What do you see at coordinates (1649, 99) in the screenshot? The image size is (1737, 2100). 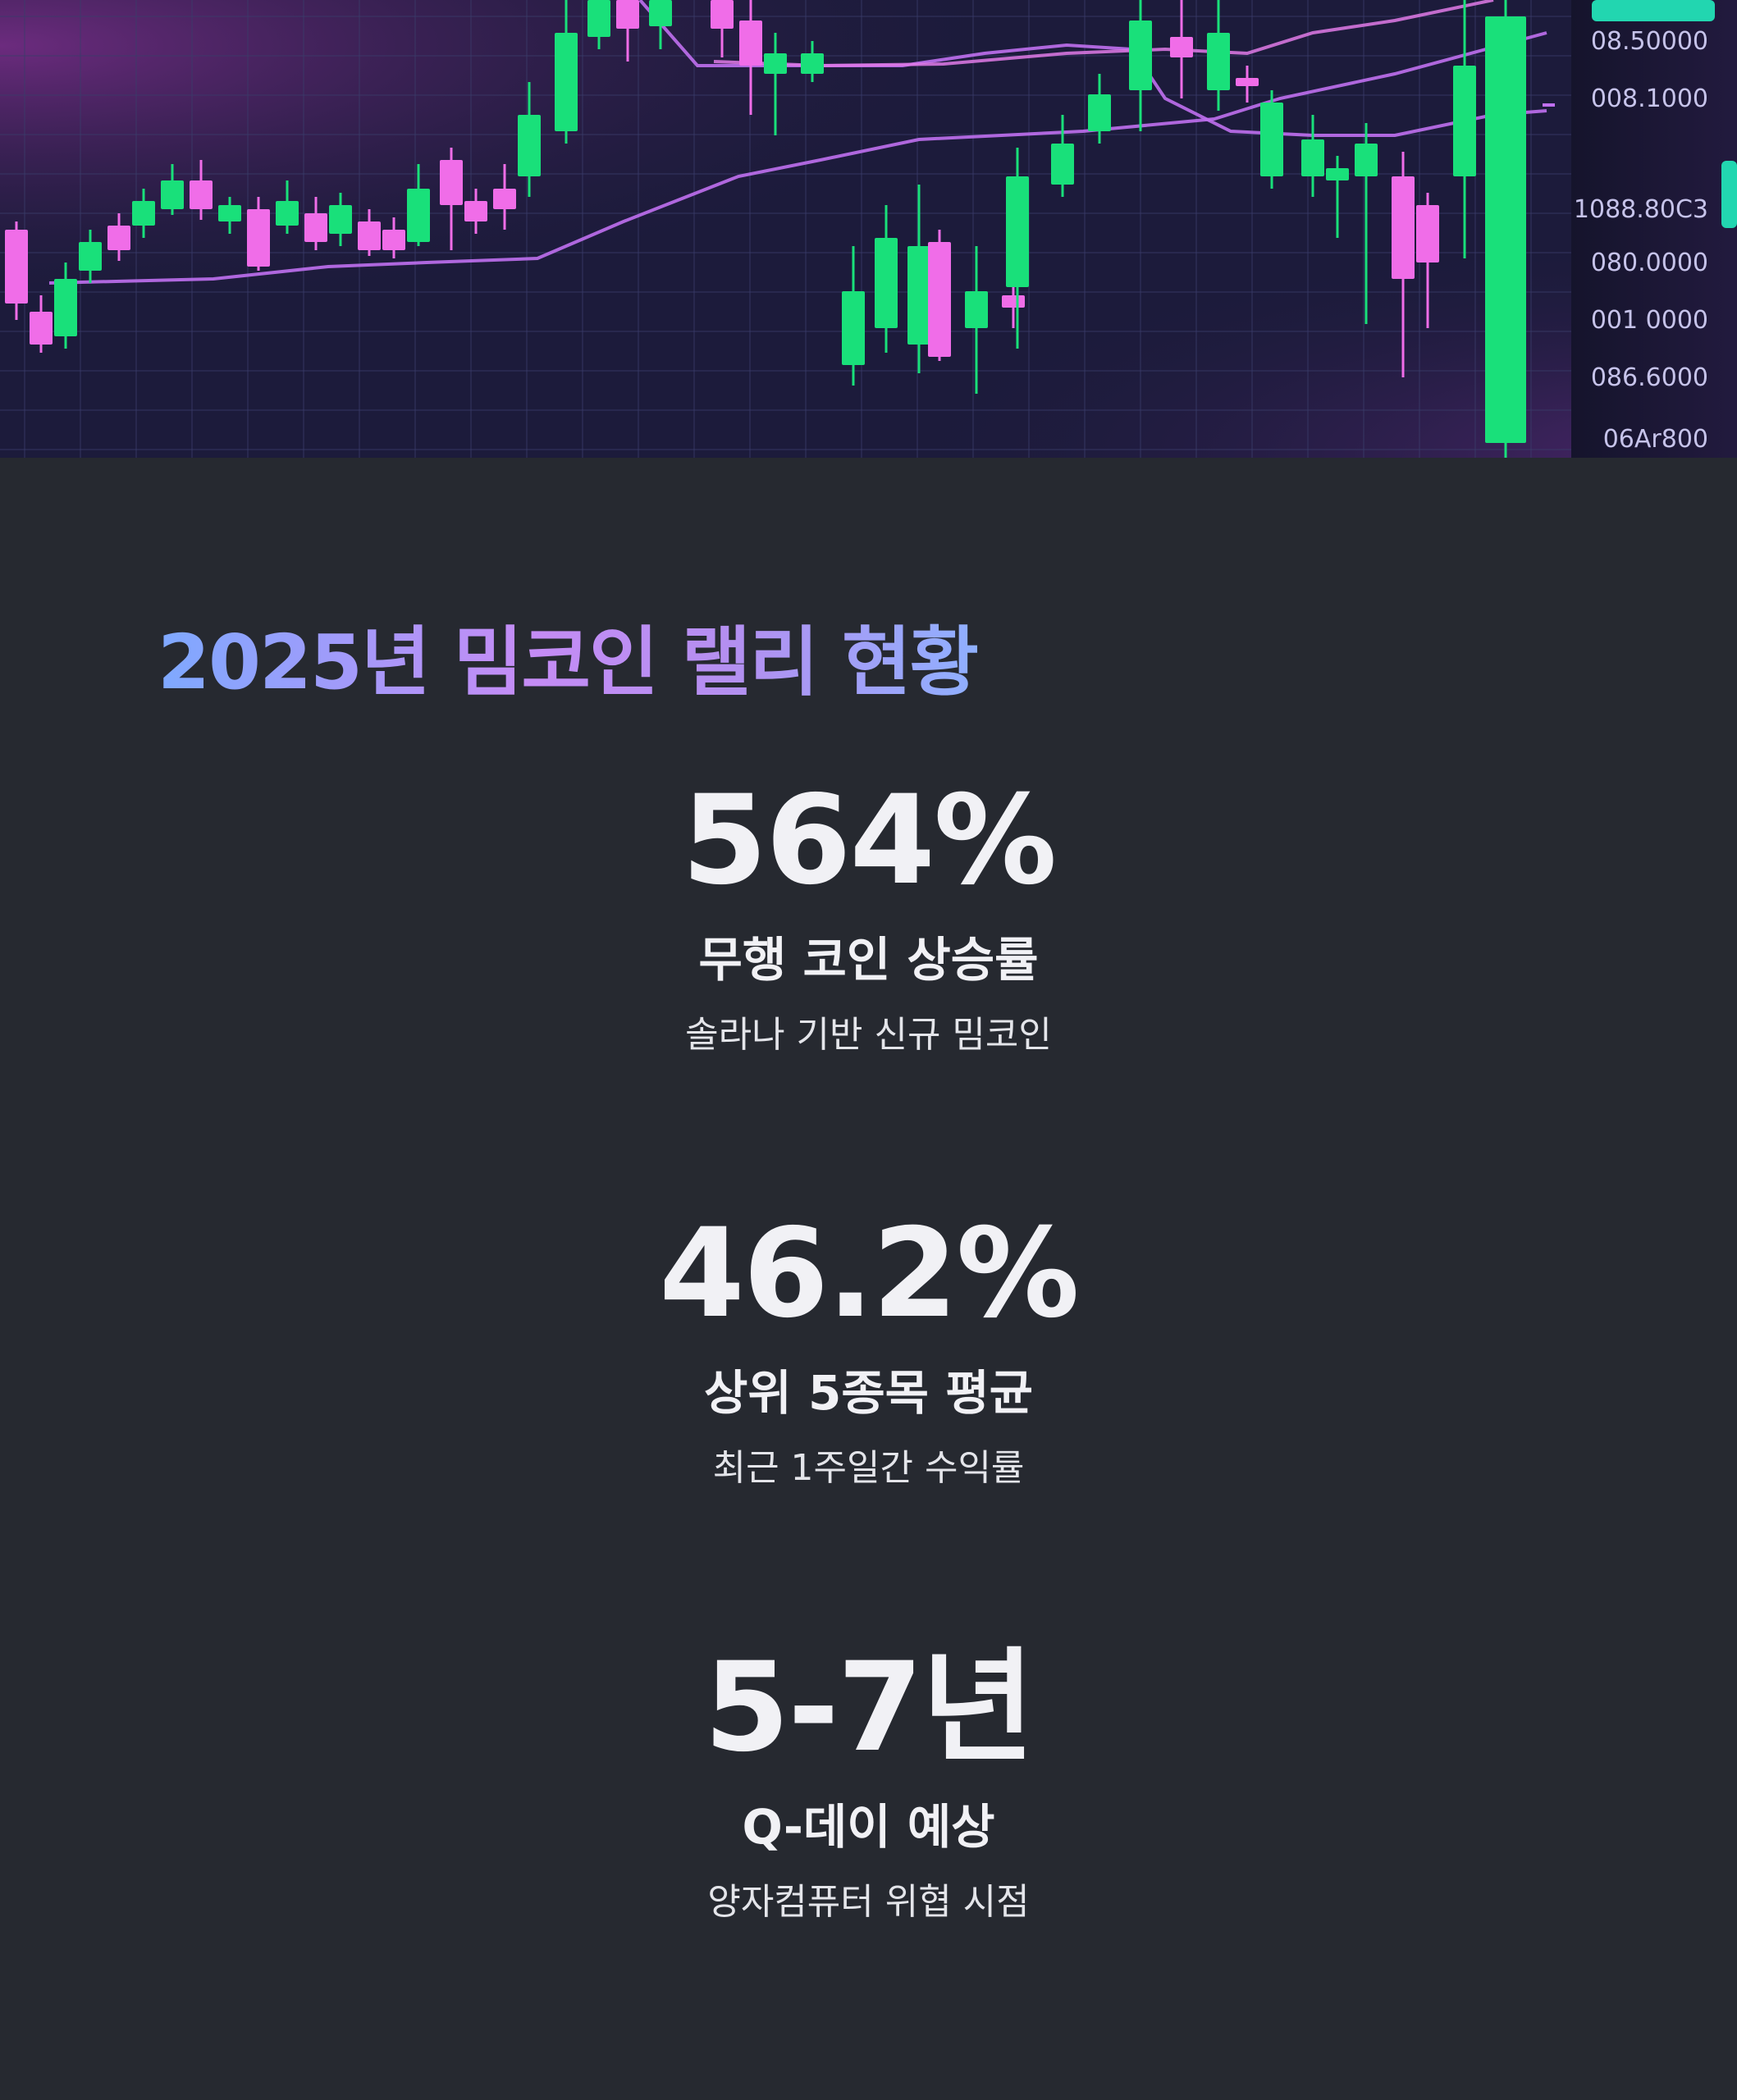 I see `price-axis-label: 008.1000` at bounding box center [1649, 99].